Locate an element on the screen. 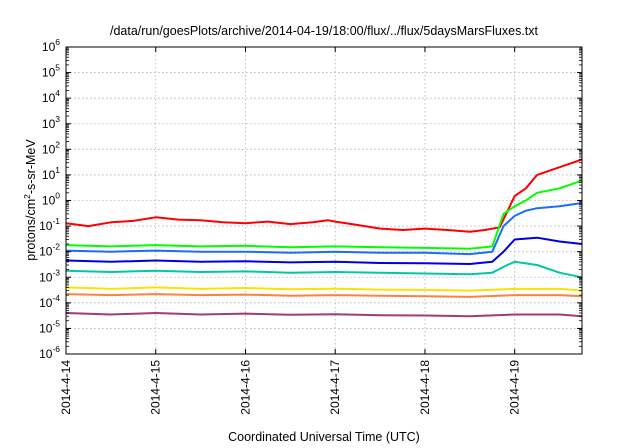  y-tick-label: 10⁴ is located at coordinates (51, 96).